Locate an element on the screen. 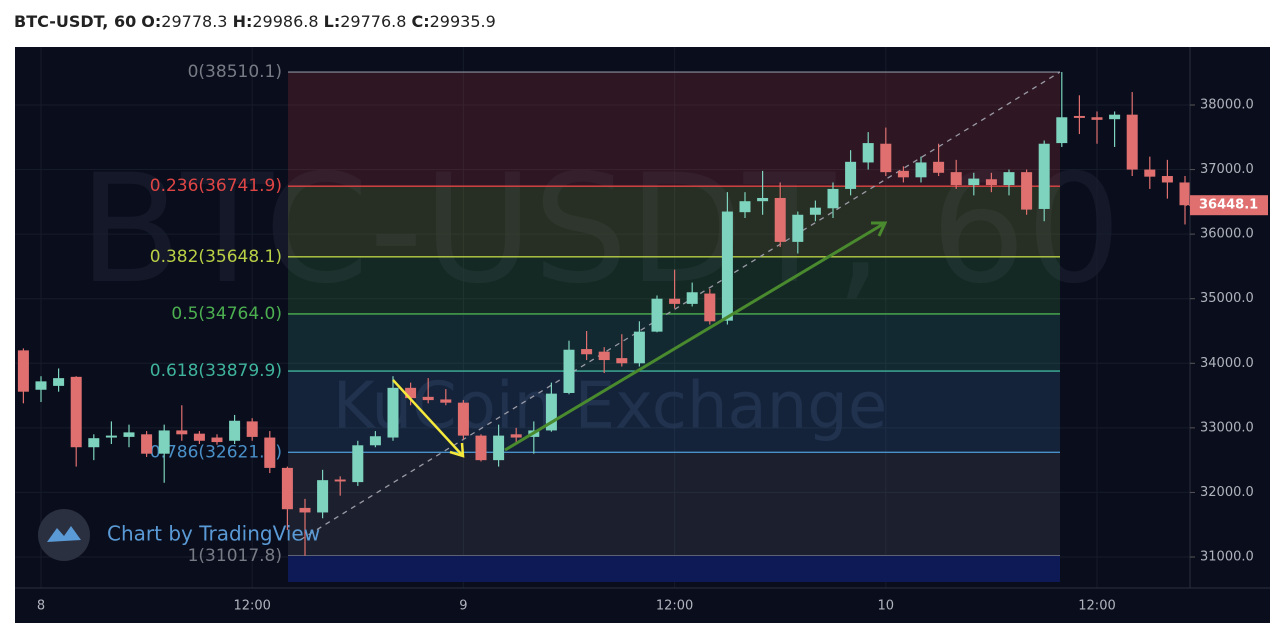 The width and height of the screenshot is (1280, 639). ohlc: O:29778.3 H:29986.8 L:29776.8 C:29935.9 is located at coordinates (318, 21).